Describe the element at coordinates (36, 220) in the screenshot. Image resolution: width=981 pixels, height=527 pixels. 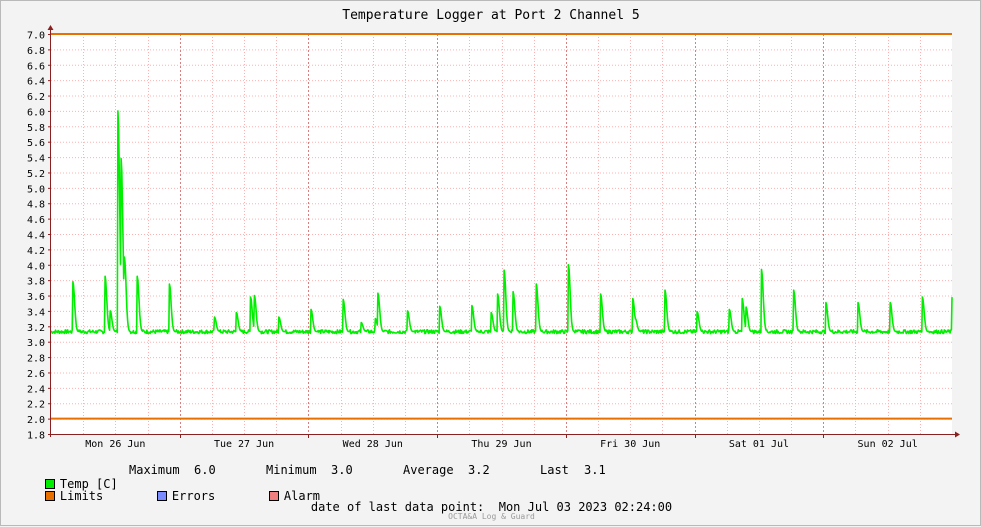
I see `y-tick-label: 4.6` at that location.